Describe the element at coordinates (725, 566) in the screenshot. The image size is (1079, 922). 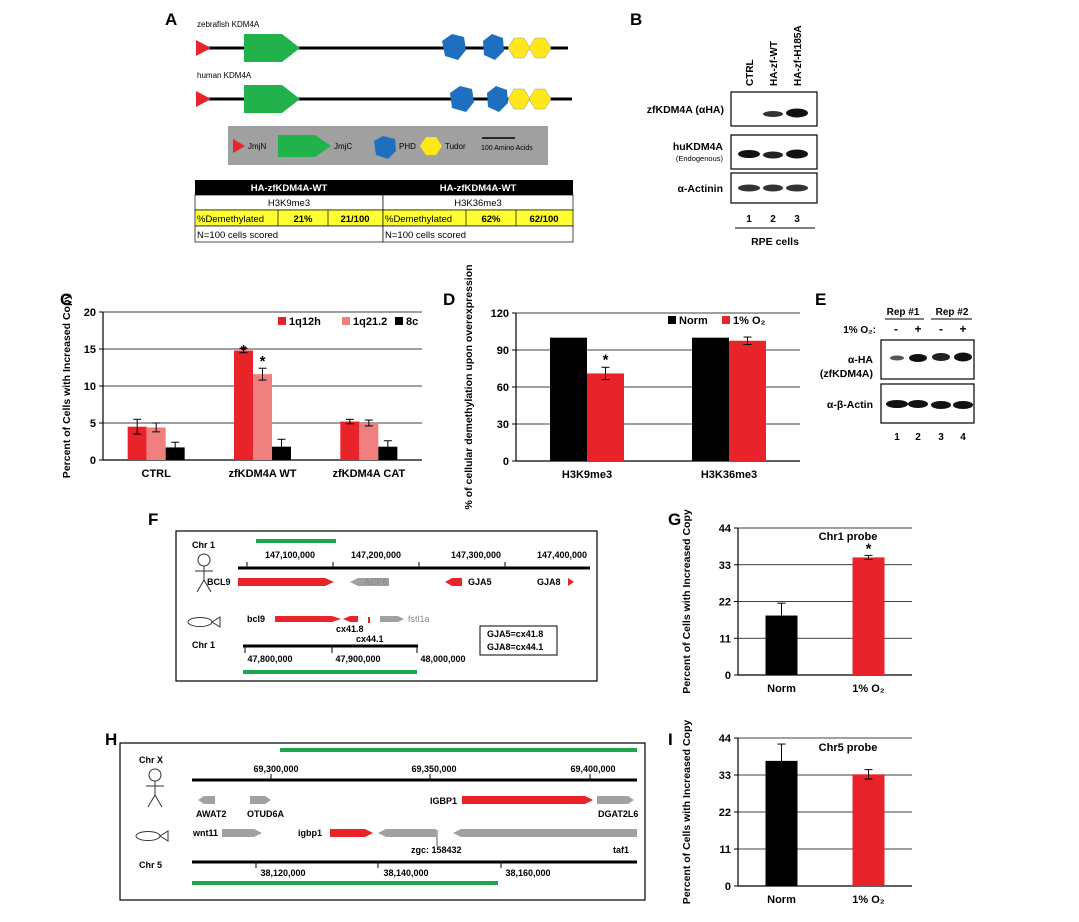
I see `y-tick-label: 33` at that location.